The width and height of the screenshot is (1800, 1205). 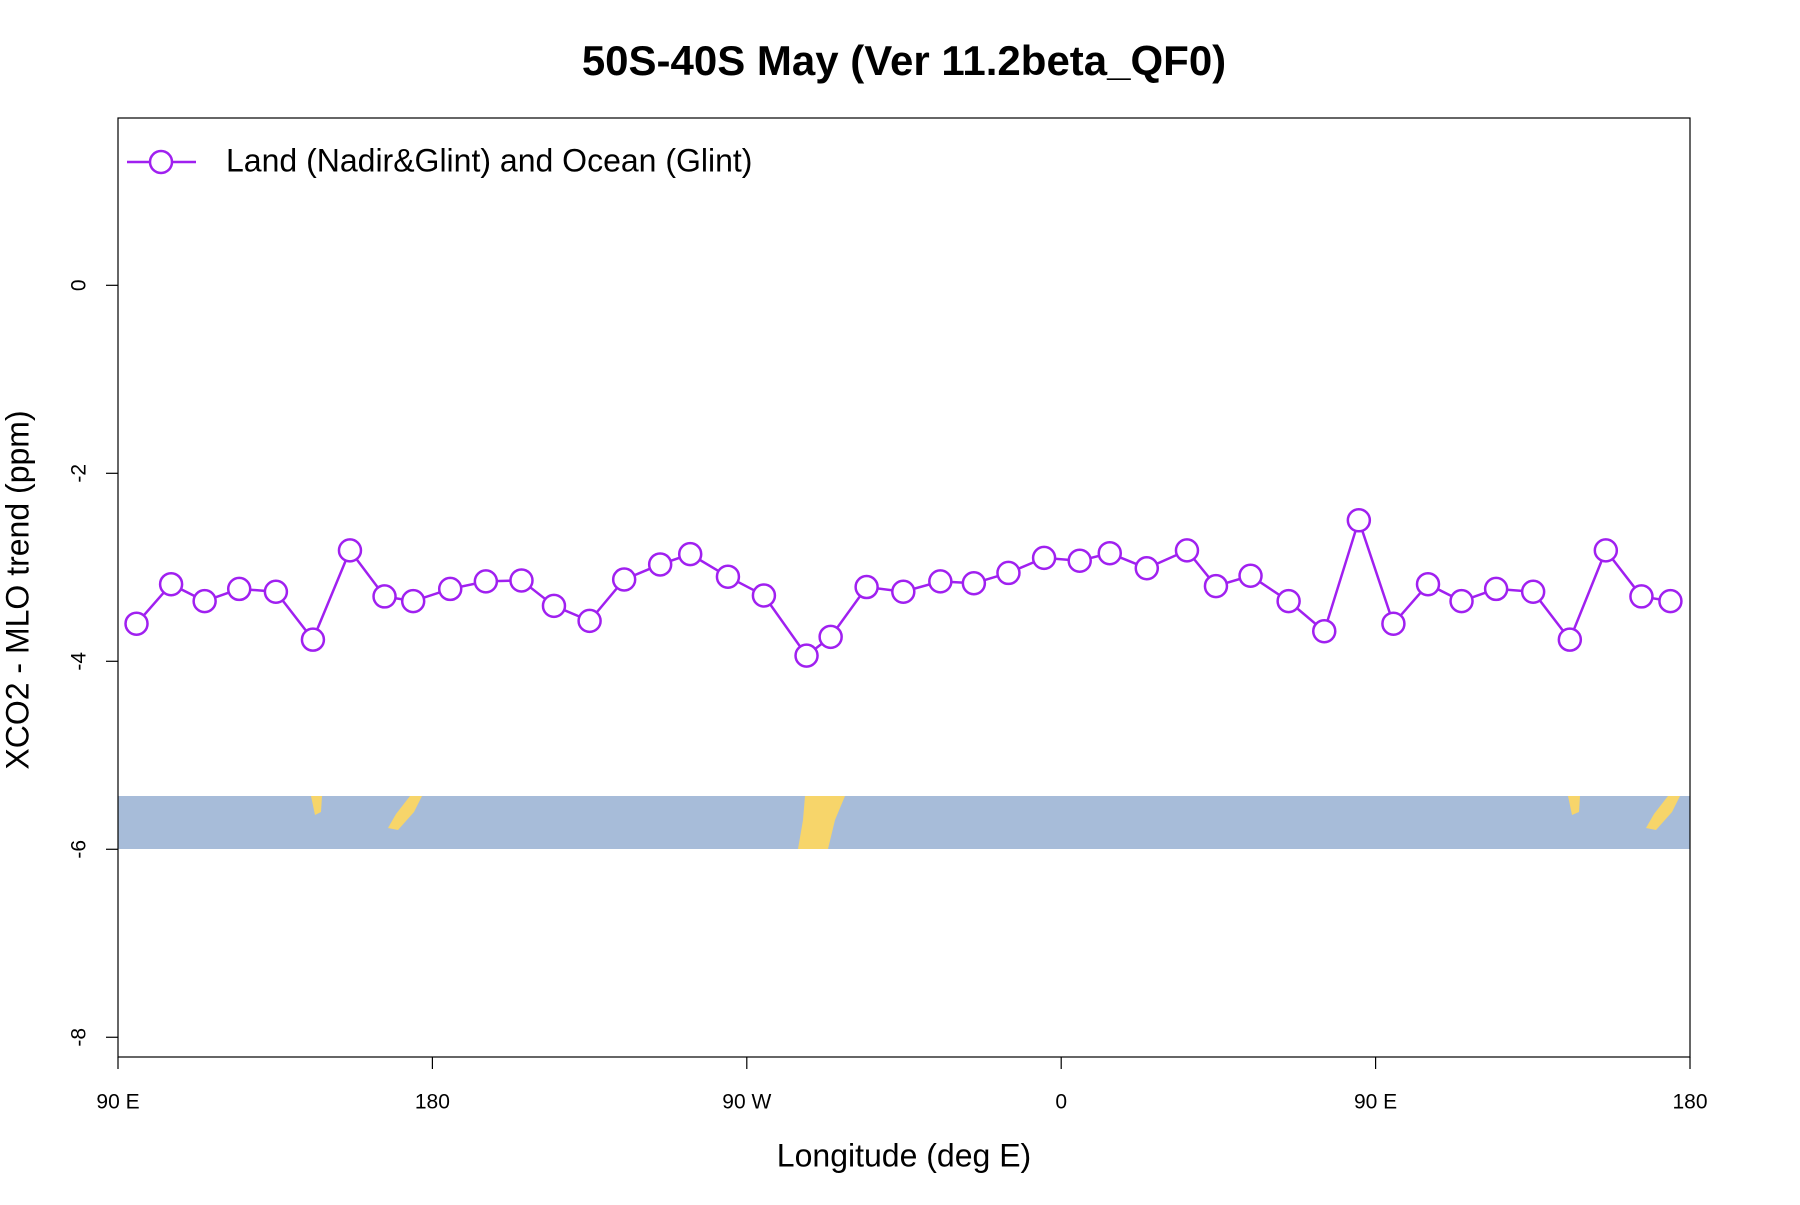 What do you see at coordinates (17, 589) in the screenshot?
I see `y-axis-title: XCO2 - MLO trend (ppm)` at bounding box center [17, 589].